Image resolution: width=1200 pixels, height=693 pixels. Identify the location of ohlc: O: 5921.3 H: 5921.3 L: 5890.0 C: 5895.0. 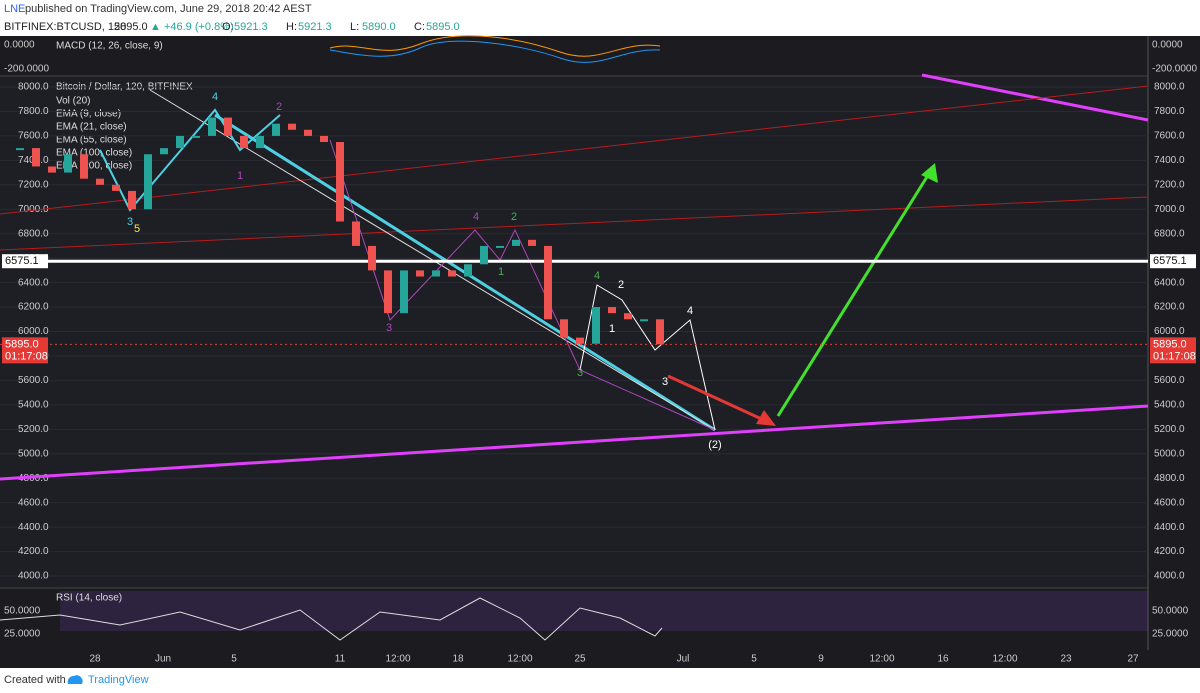
(341, 27).